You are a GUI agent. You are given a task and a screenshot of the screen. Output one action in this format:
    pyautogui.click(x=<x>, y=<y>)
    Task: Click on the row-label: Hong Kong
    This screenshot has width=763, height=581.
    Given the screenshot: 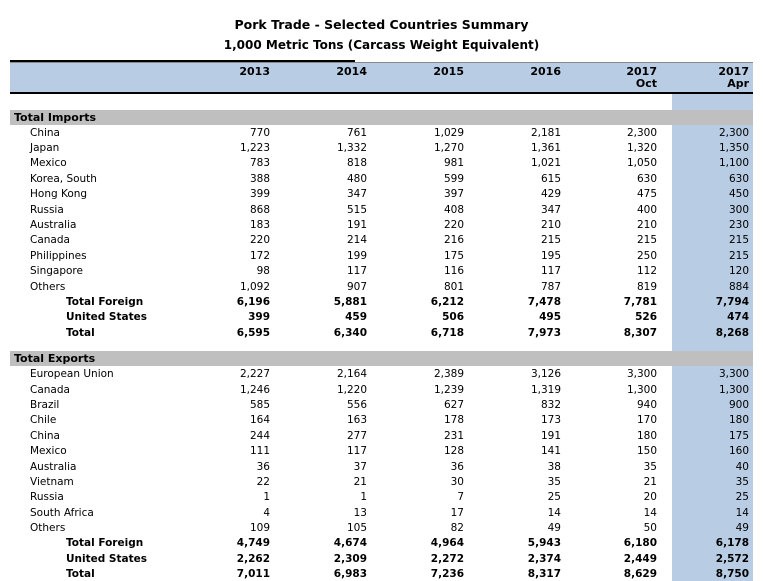 What is the action you would take?
    pyautogui.click(x=59, y=194)
    